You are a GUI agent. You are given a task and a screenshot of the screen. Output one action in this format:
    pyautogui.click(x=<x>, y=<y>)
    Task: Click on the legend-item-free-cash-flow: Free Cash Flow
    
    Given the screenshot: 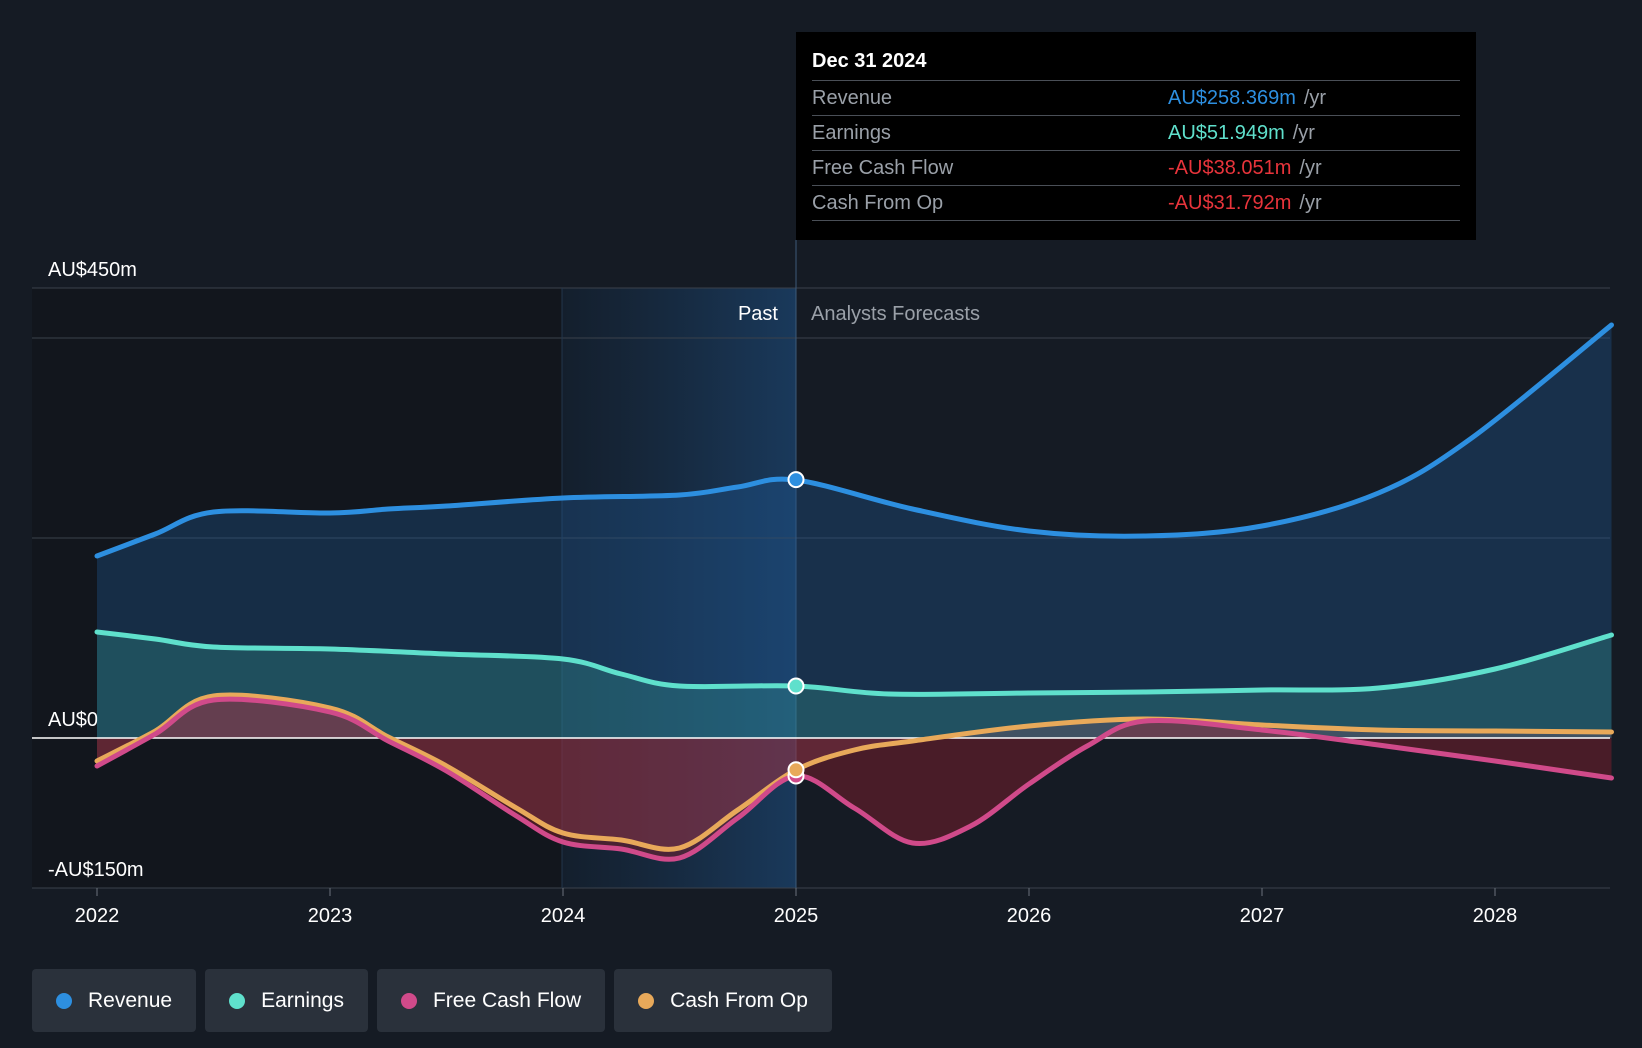 What is the action you would take?
    pyautogui.click(x=491, y=1000)
    